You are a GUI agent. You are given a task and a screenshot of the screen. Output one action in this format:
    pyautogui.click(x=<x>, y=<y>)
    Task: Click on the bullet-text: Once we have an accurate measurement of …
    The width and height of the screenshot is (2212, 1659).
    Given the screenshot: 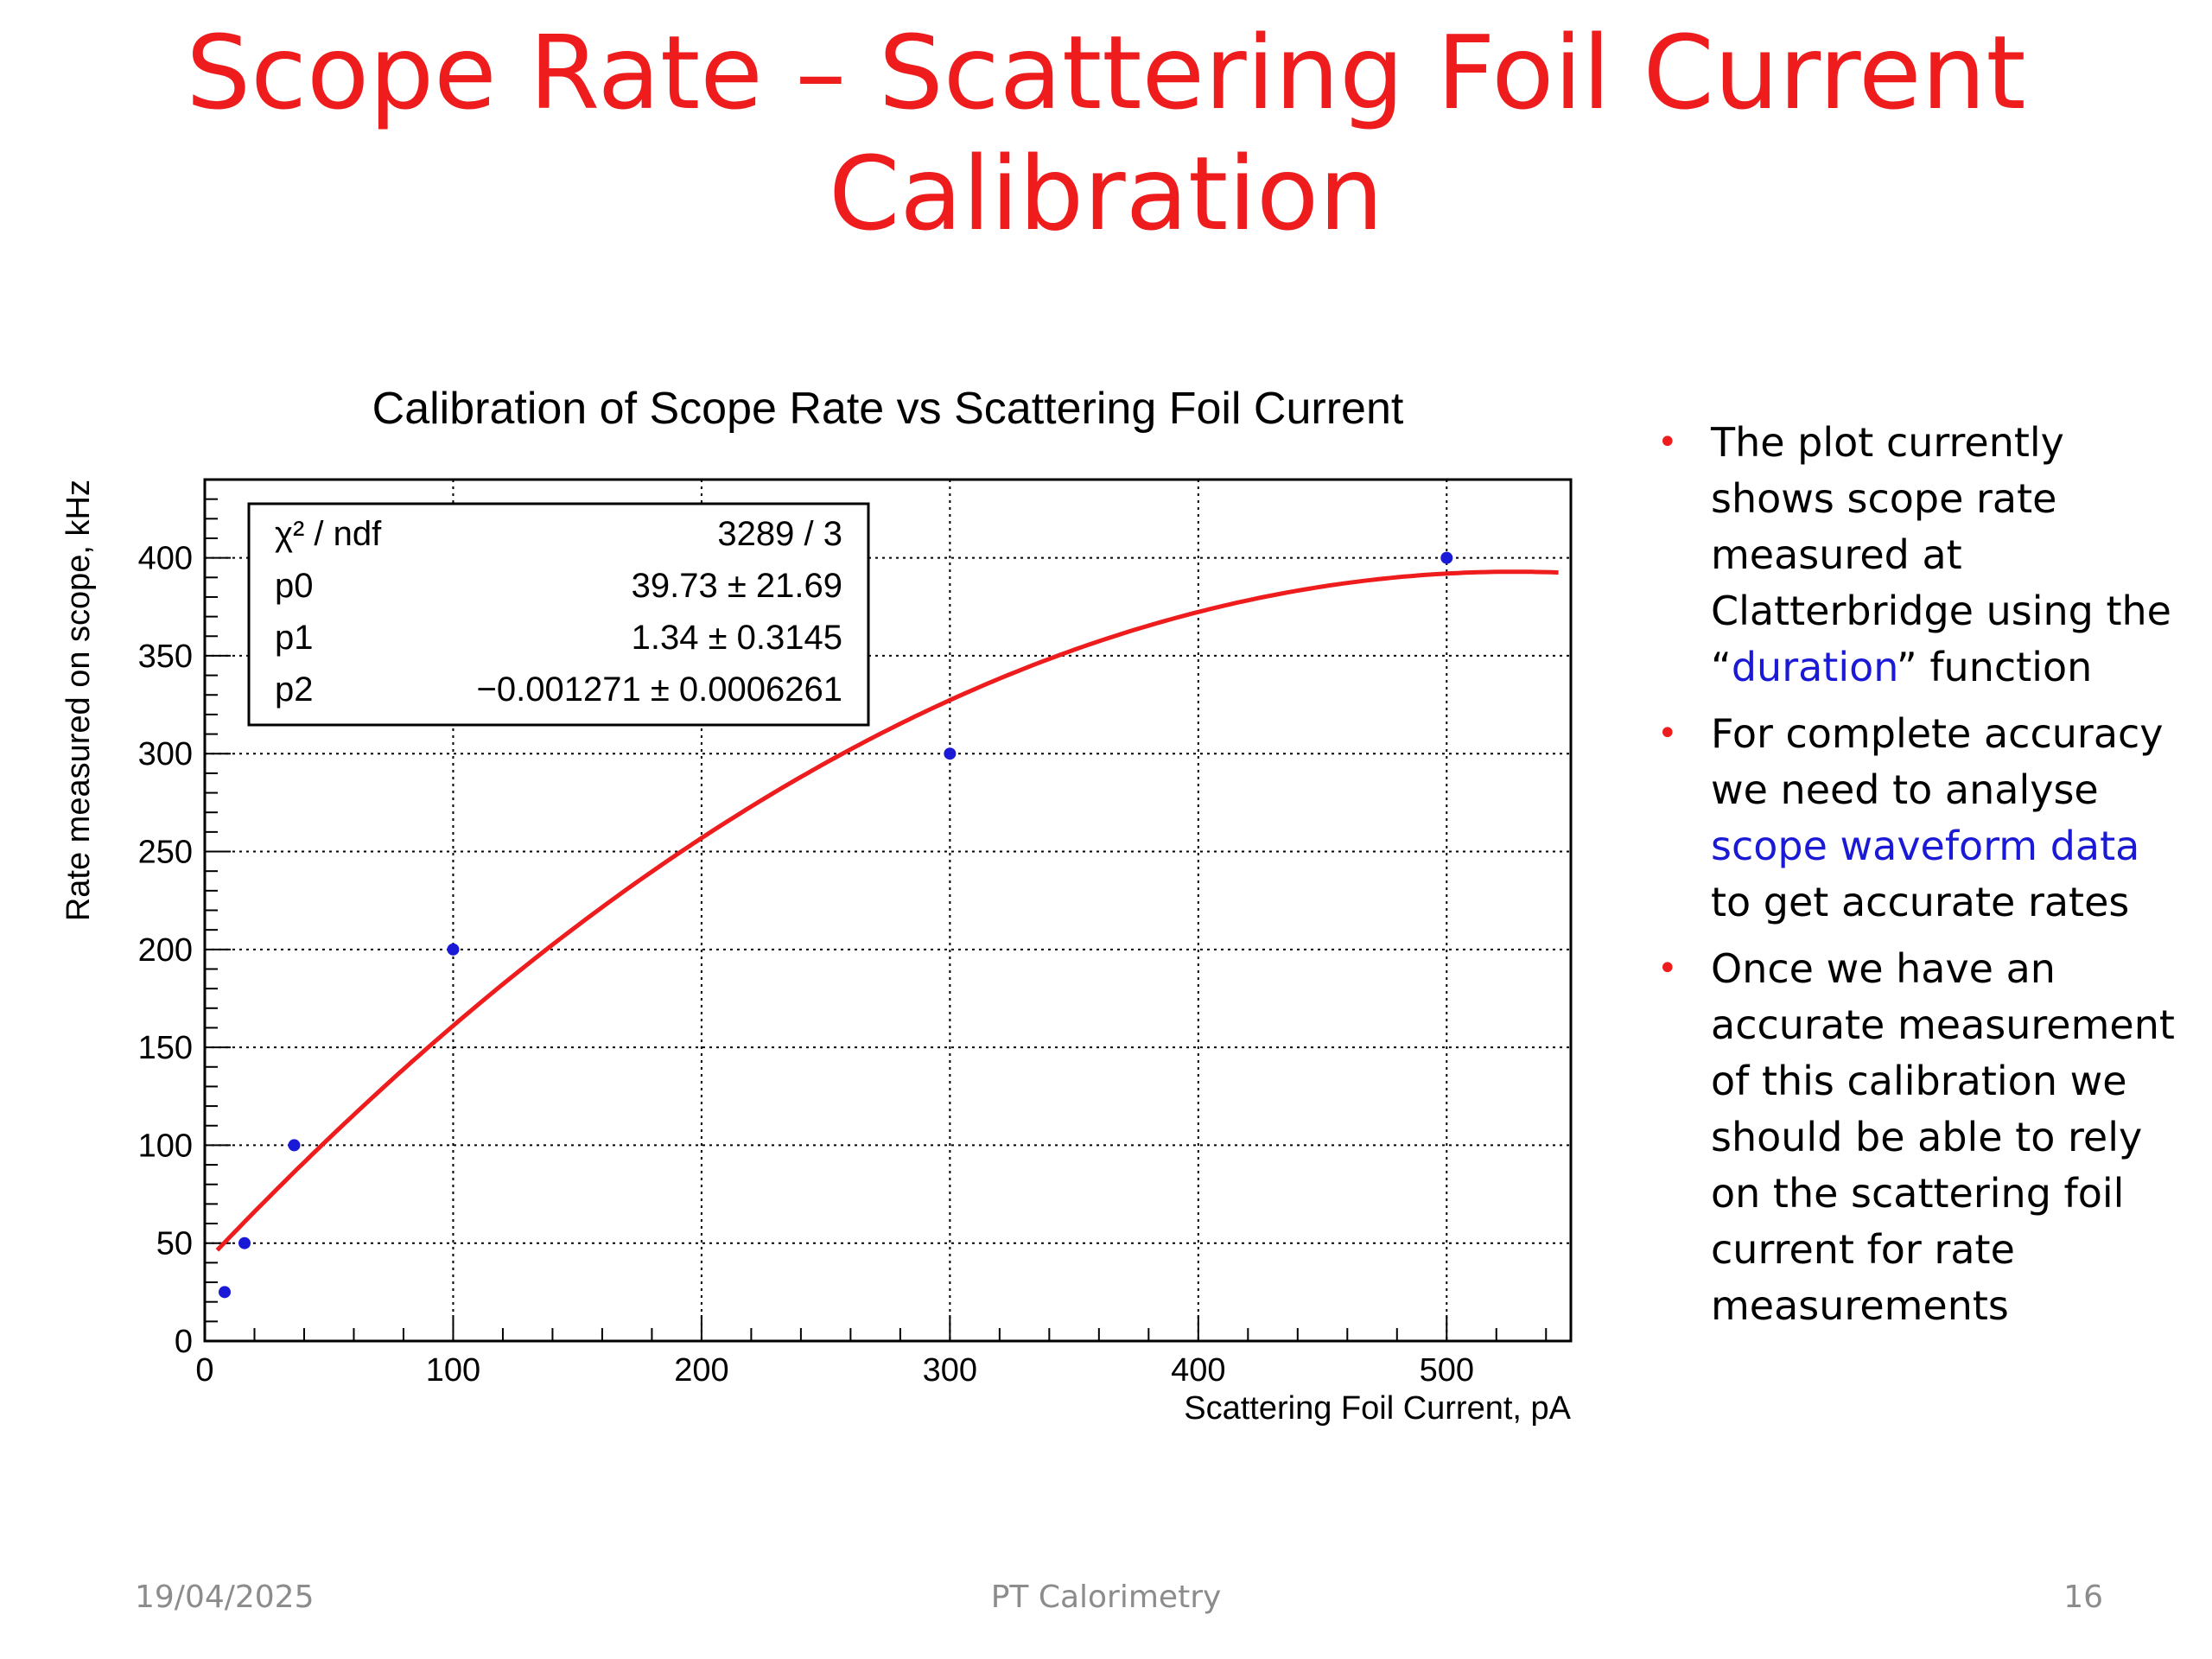 What is the action you would take?
    pyautogui.click(x=1943, y=1137)
    